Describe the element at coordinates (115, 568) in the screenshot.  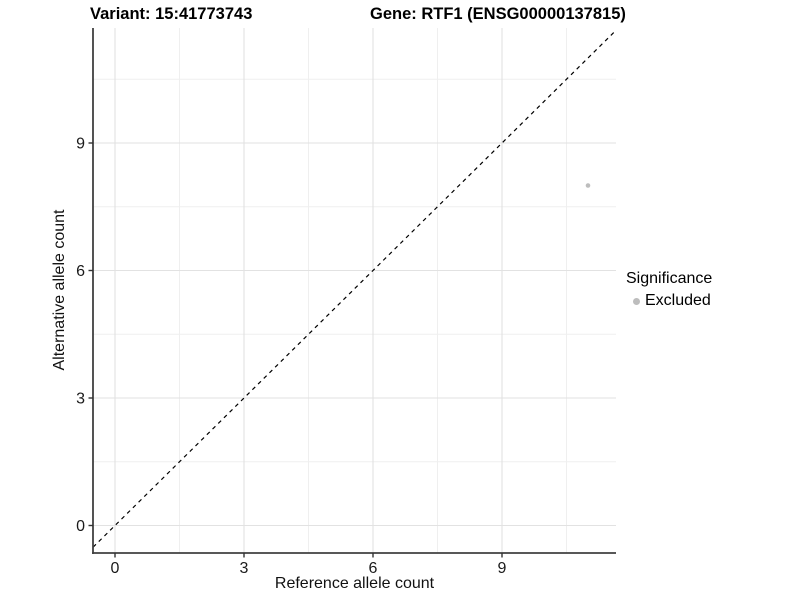
I see `x-tick-label: 0` at that location.